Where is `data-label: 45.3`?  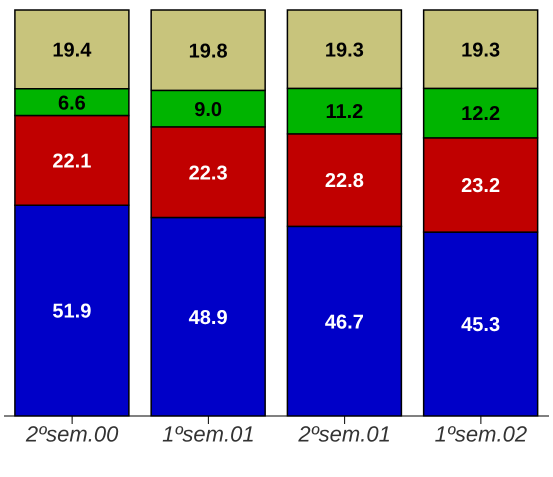
data-label: 45.3 is located at coordinates (480, 325).